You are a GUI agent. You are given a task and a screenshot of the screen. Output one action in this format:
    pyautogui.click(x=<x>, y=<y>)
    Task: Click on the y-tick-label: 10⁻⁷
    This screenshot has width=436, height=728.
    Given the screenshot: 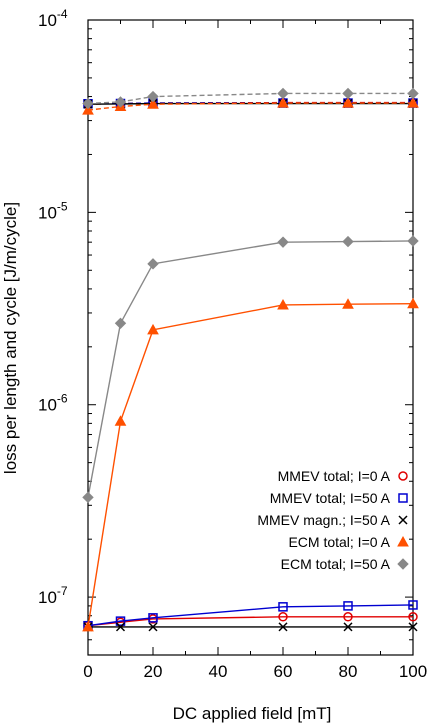 What is the action you would take?
    pyautogui.click(x=53, y=595)
    